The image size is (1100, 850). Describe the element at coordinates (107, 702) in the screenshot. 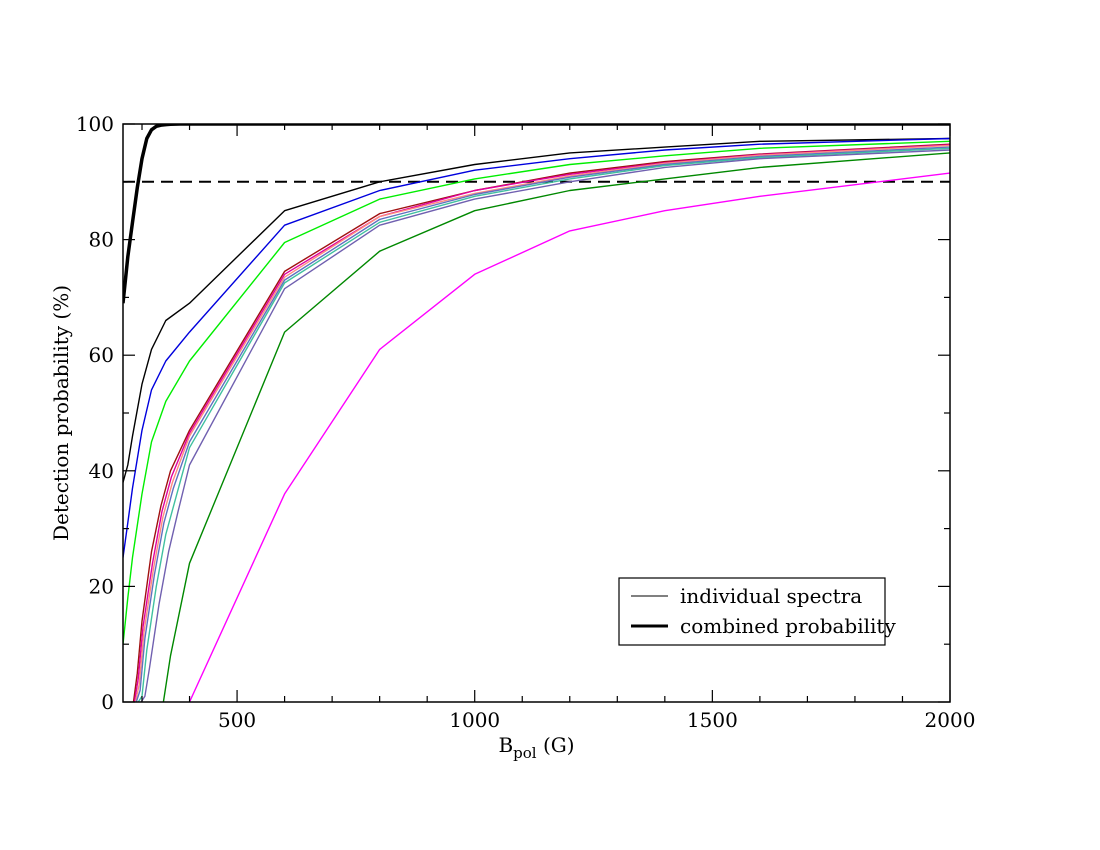

I see `y-tick-label: 0` at that location.